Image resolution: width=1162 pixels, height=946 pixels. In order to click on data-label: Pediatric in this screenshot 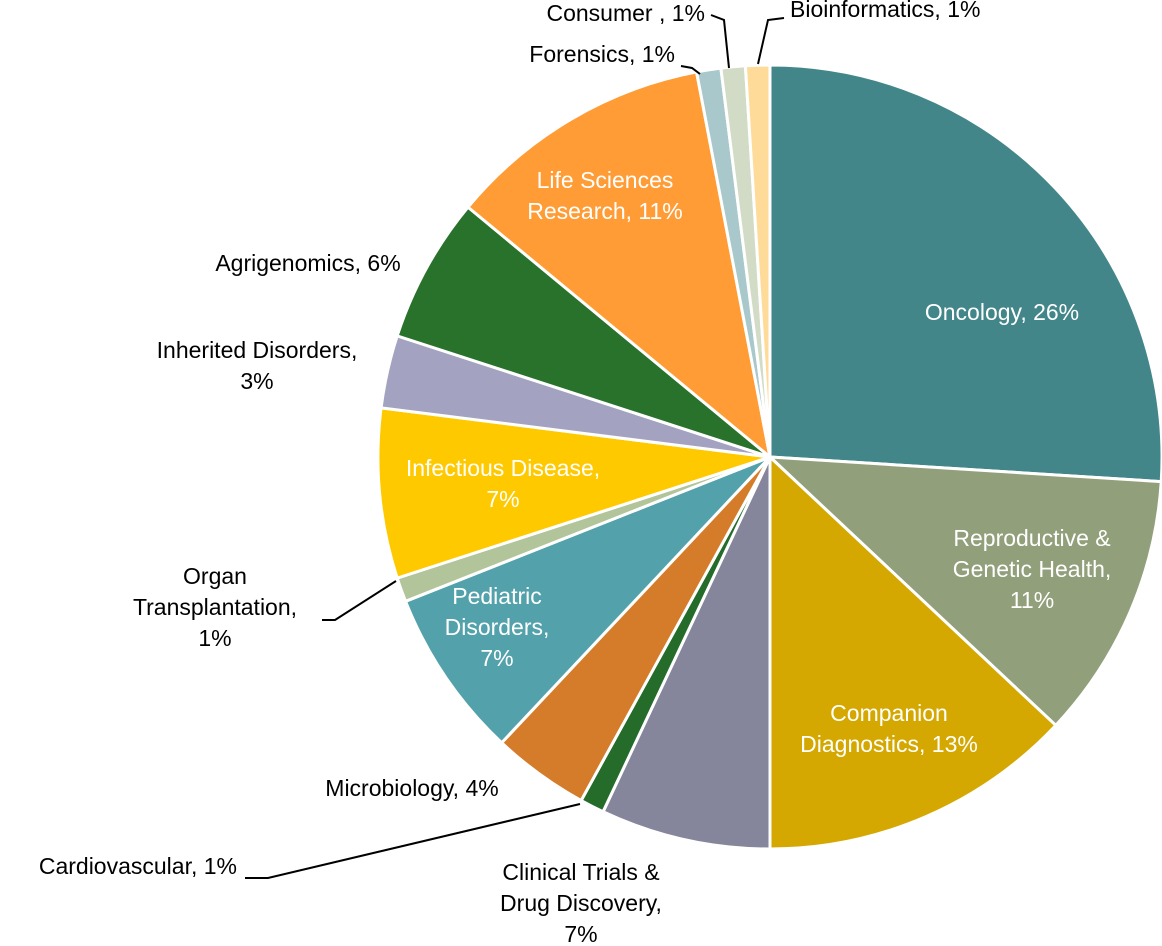, I will do `click(496, 596)`.